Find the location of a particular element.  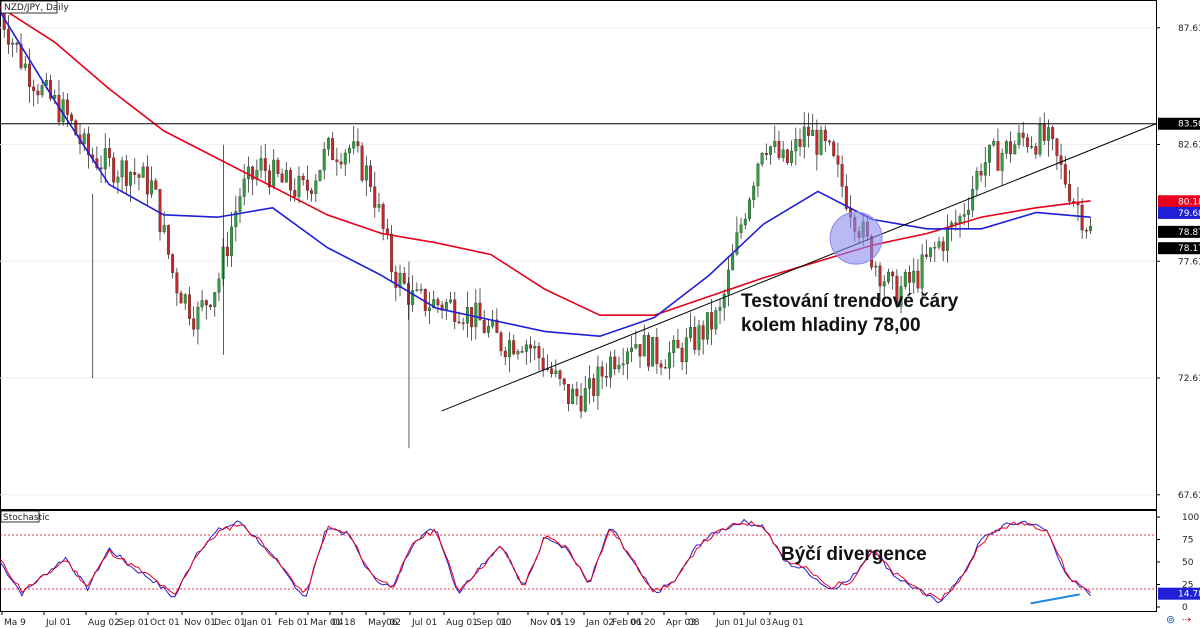

x-tick-label: Sep 01 is located at coordinates (491, 623).